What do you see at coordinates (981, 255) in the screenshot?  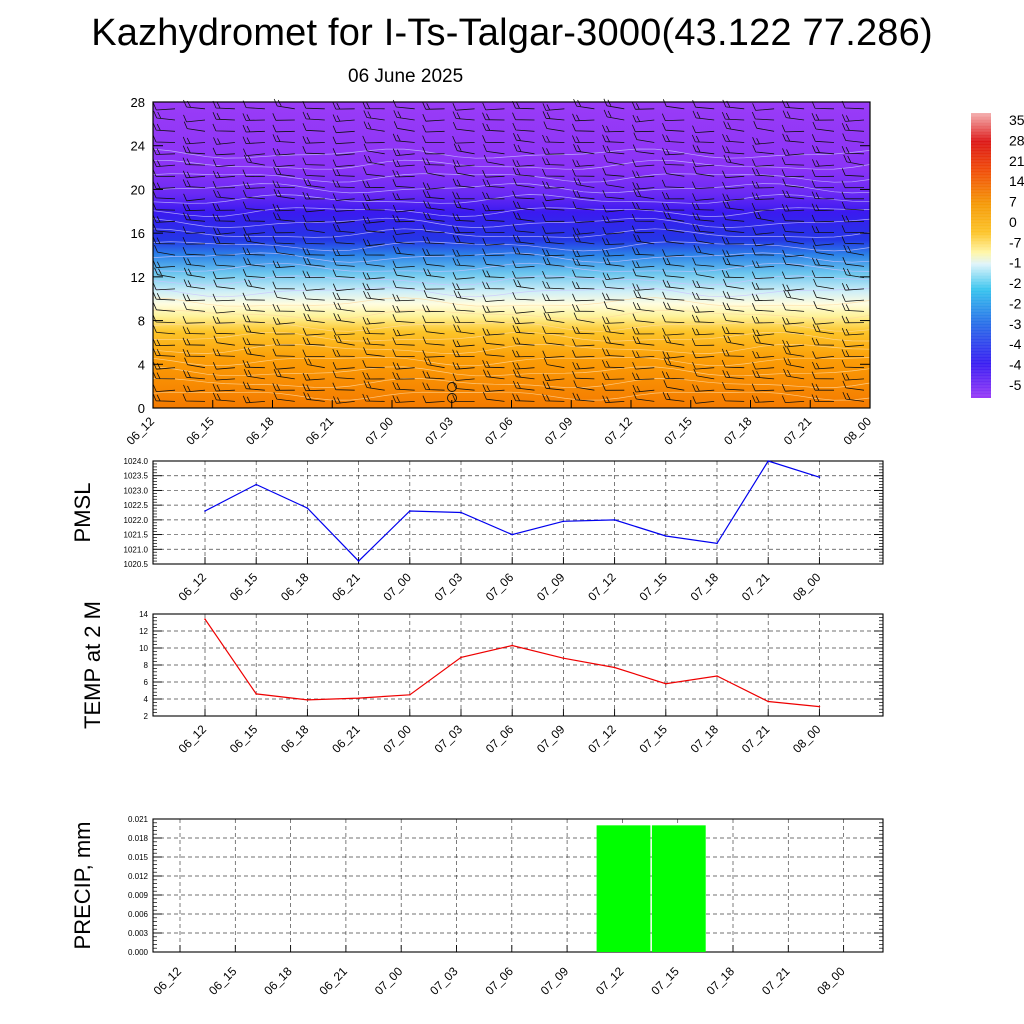 I see `colorbar-bands` at bounding box center [981, 255].